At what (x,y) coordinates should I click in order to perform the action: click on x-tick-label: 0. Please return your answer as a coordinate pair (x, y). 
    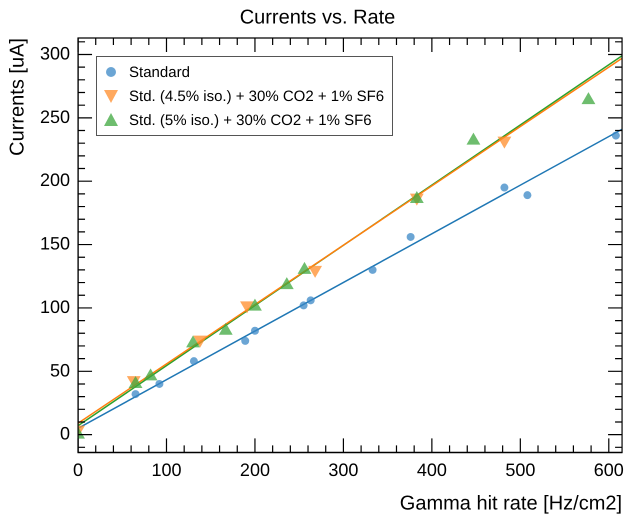
    Looking at the image, I should click on (78, 470).